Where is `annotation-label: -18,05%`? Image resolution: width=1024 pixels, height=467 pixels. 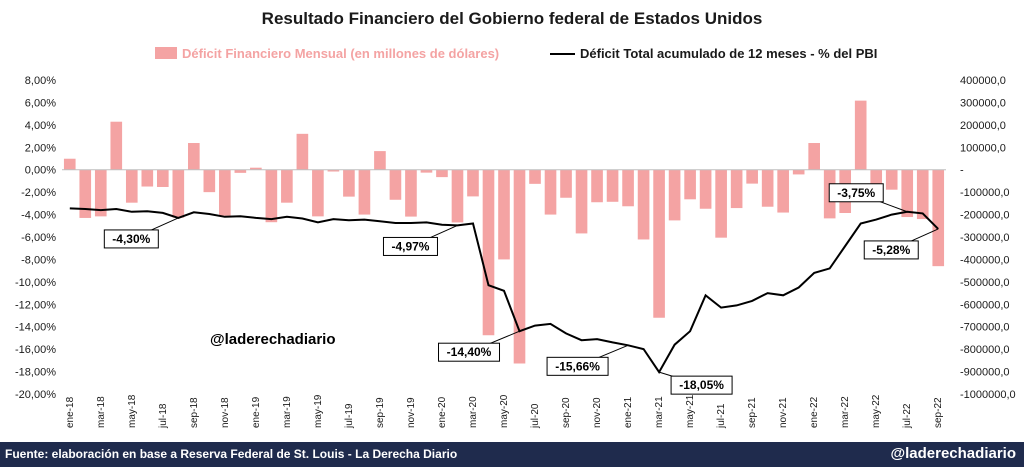
annotation-label: -18,05% is located at coordinates (701, 385).